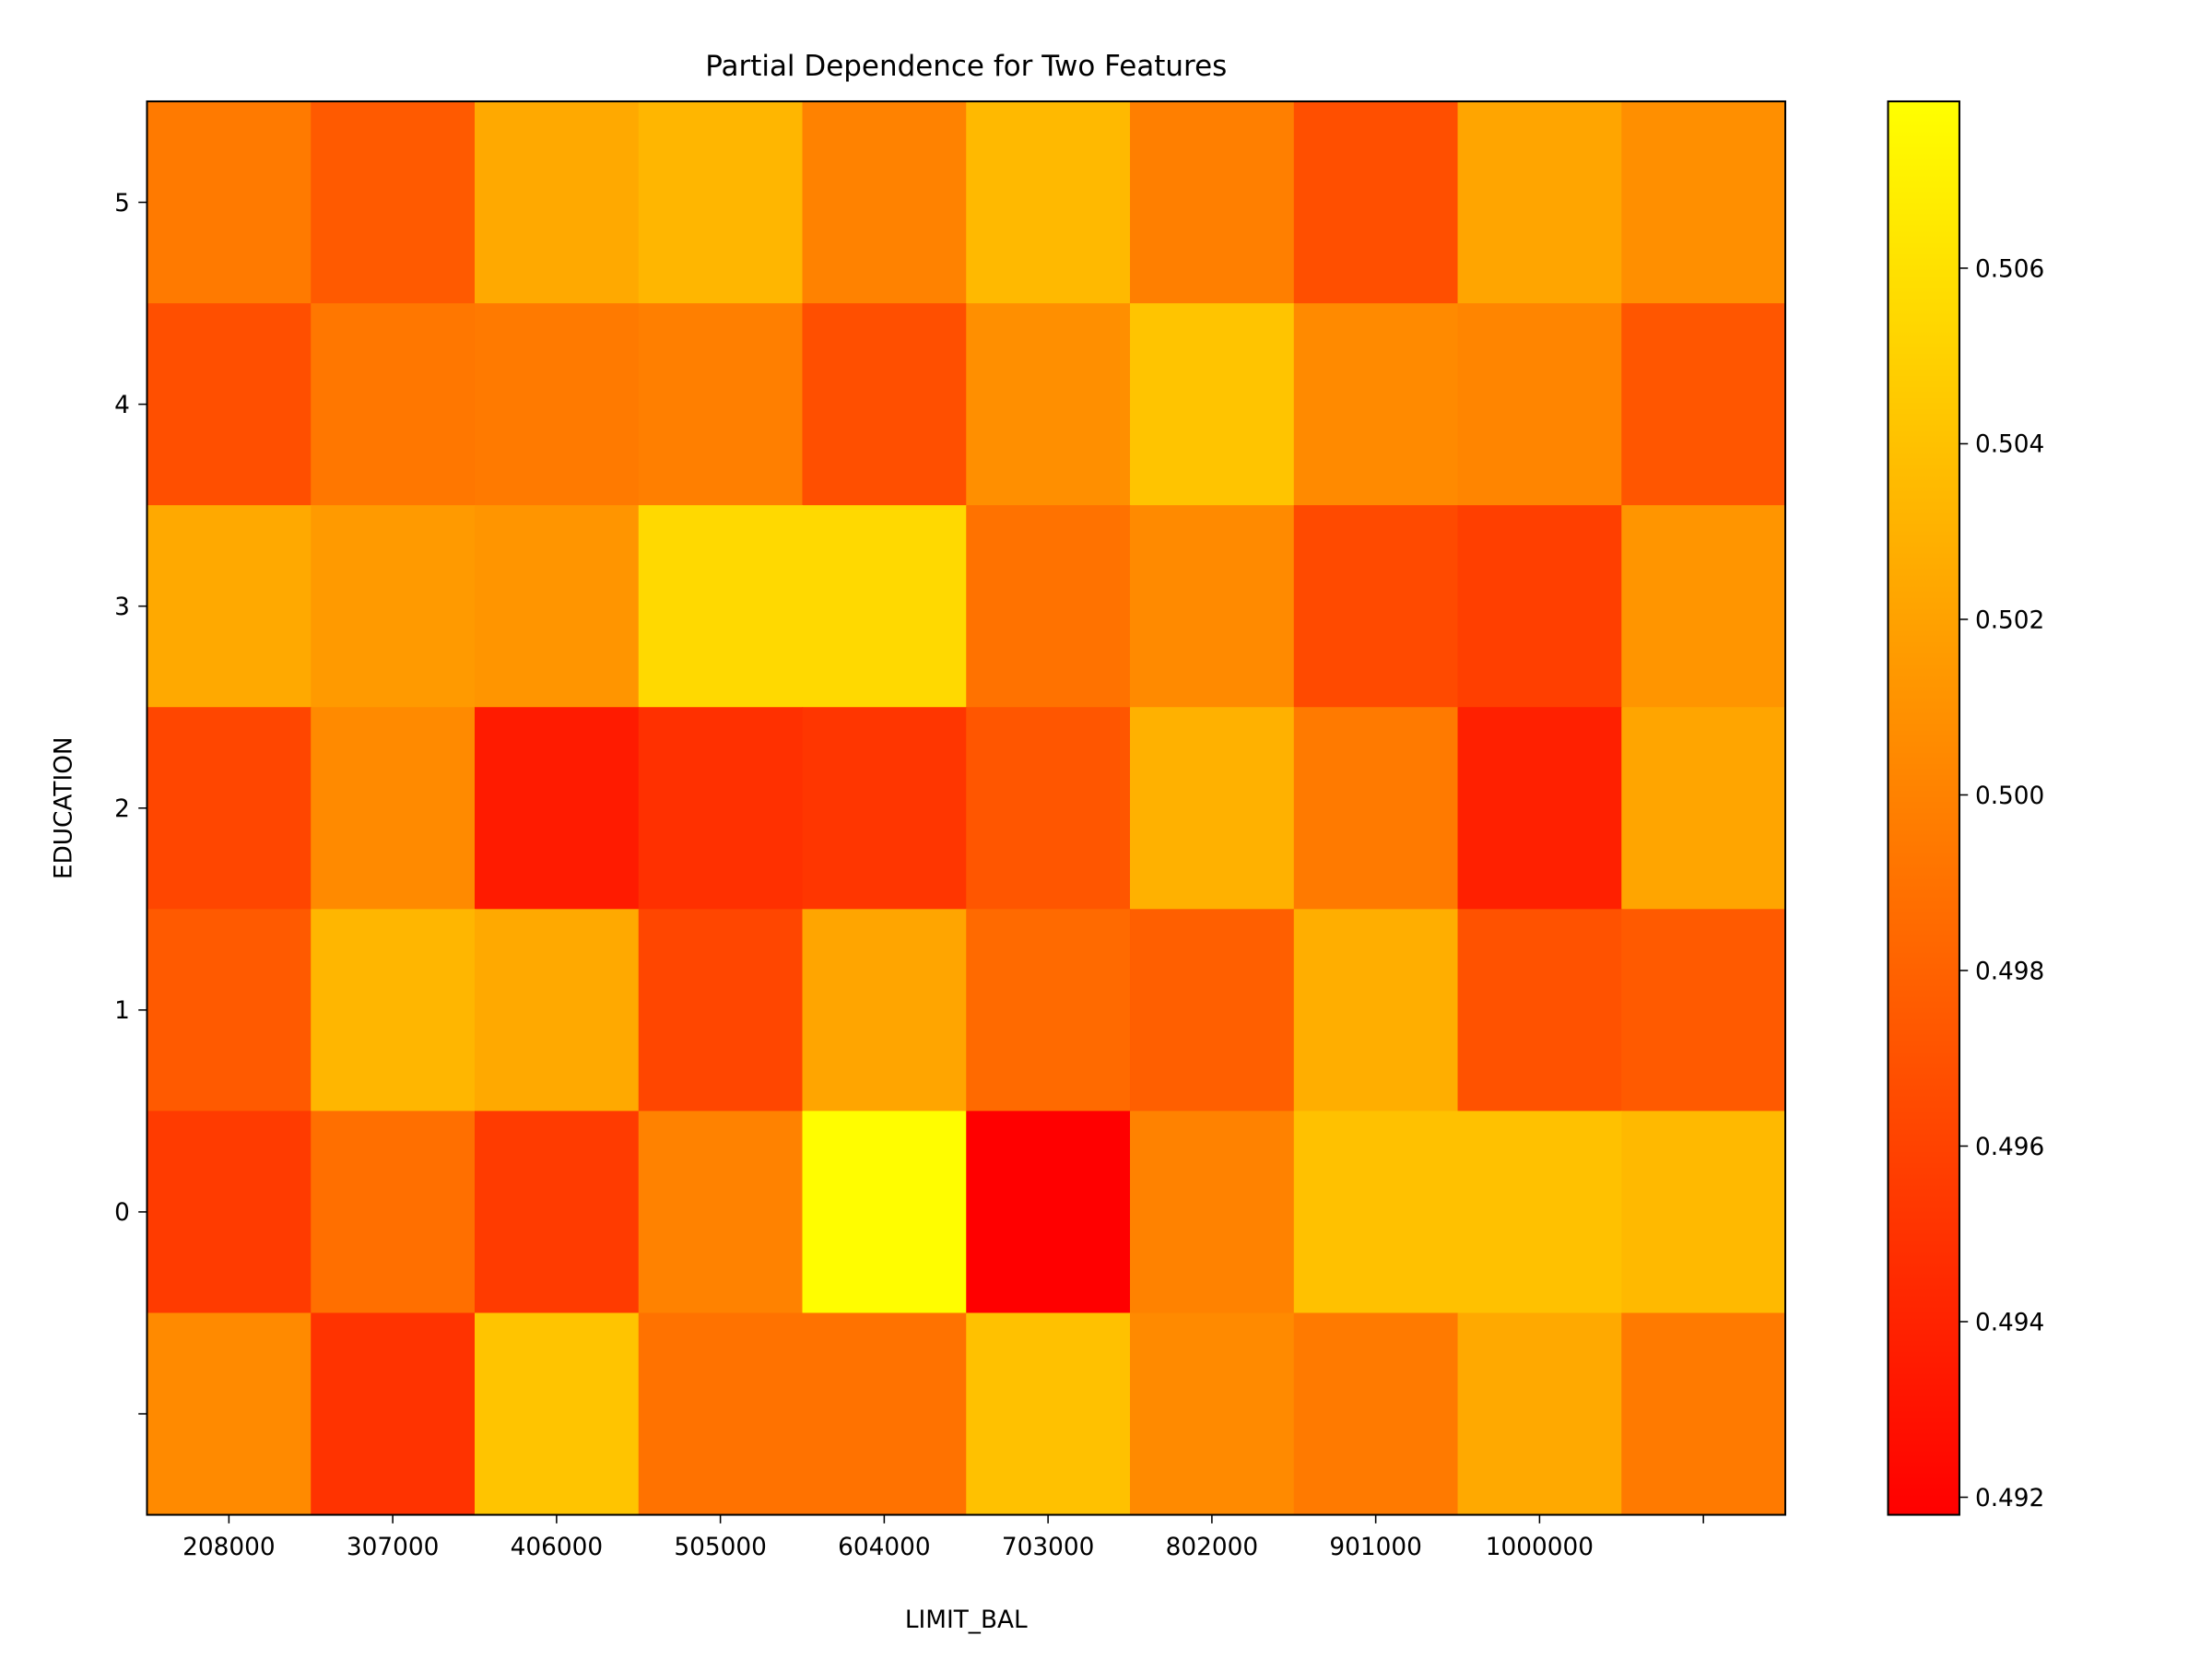 The image size is (2212, 1659). I want to click on y-tick-label: 3, so click(122, 607).